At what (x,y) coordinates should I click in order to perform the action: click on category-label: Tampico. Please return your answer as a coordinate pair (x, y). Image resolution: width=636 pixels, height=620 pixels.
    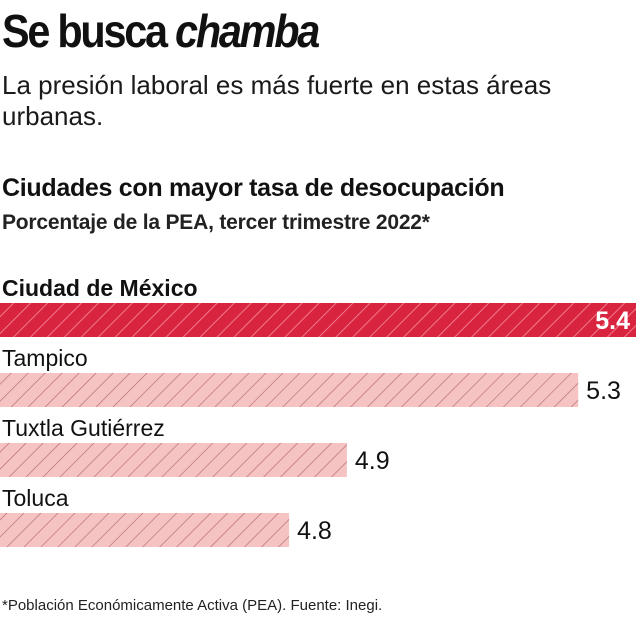
    Looking at the image, I should click on (45, 358).